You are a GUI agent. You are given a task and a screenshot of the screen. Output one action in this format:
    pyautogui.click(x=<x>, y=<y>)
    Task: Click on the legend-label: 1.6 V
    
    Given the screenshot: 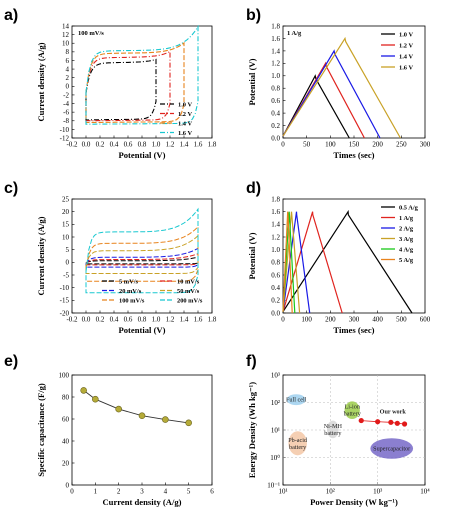 What is the action you would take?
    pyautogui.click(x=406, y=67)
    